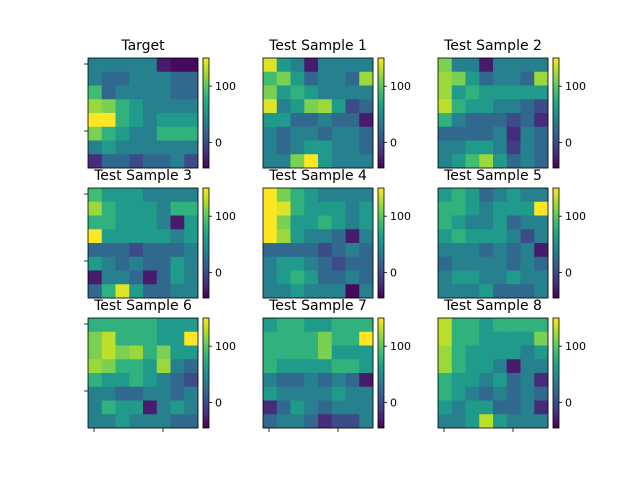 The height and width of the screenshot is (480, 640). I want to click on axes-frame, so click(318, 243).